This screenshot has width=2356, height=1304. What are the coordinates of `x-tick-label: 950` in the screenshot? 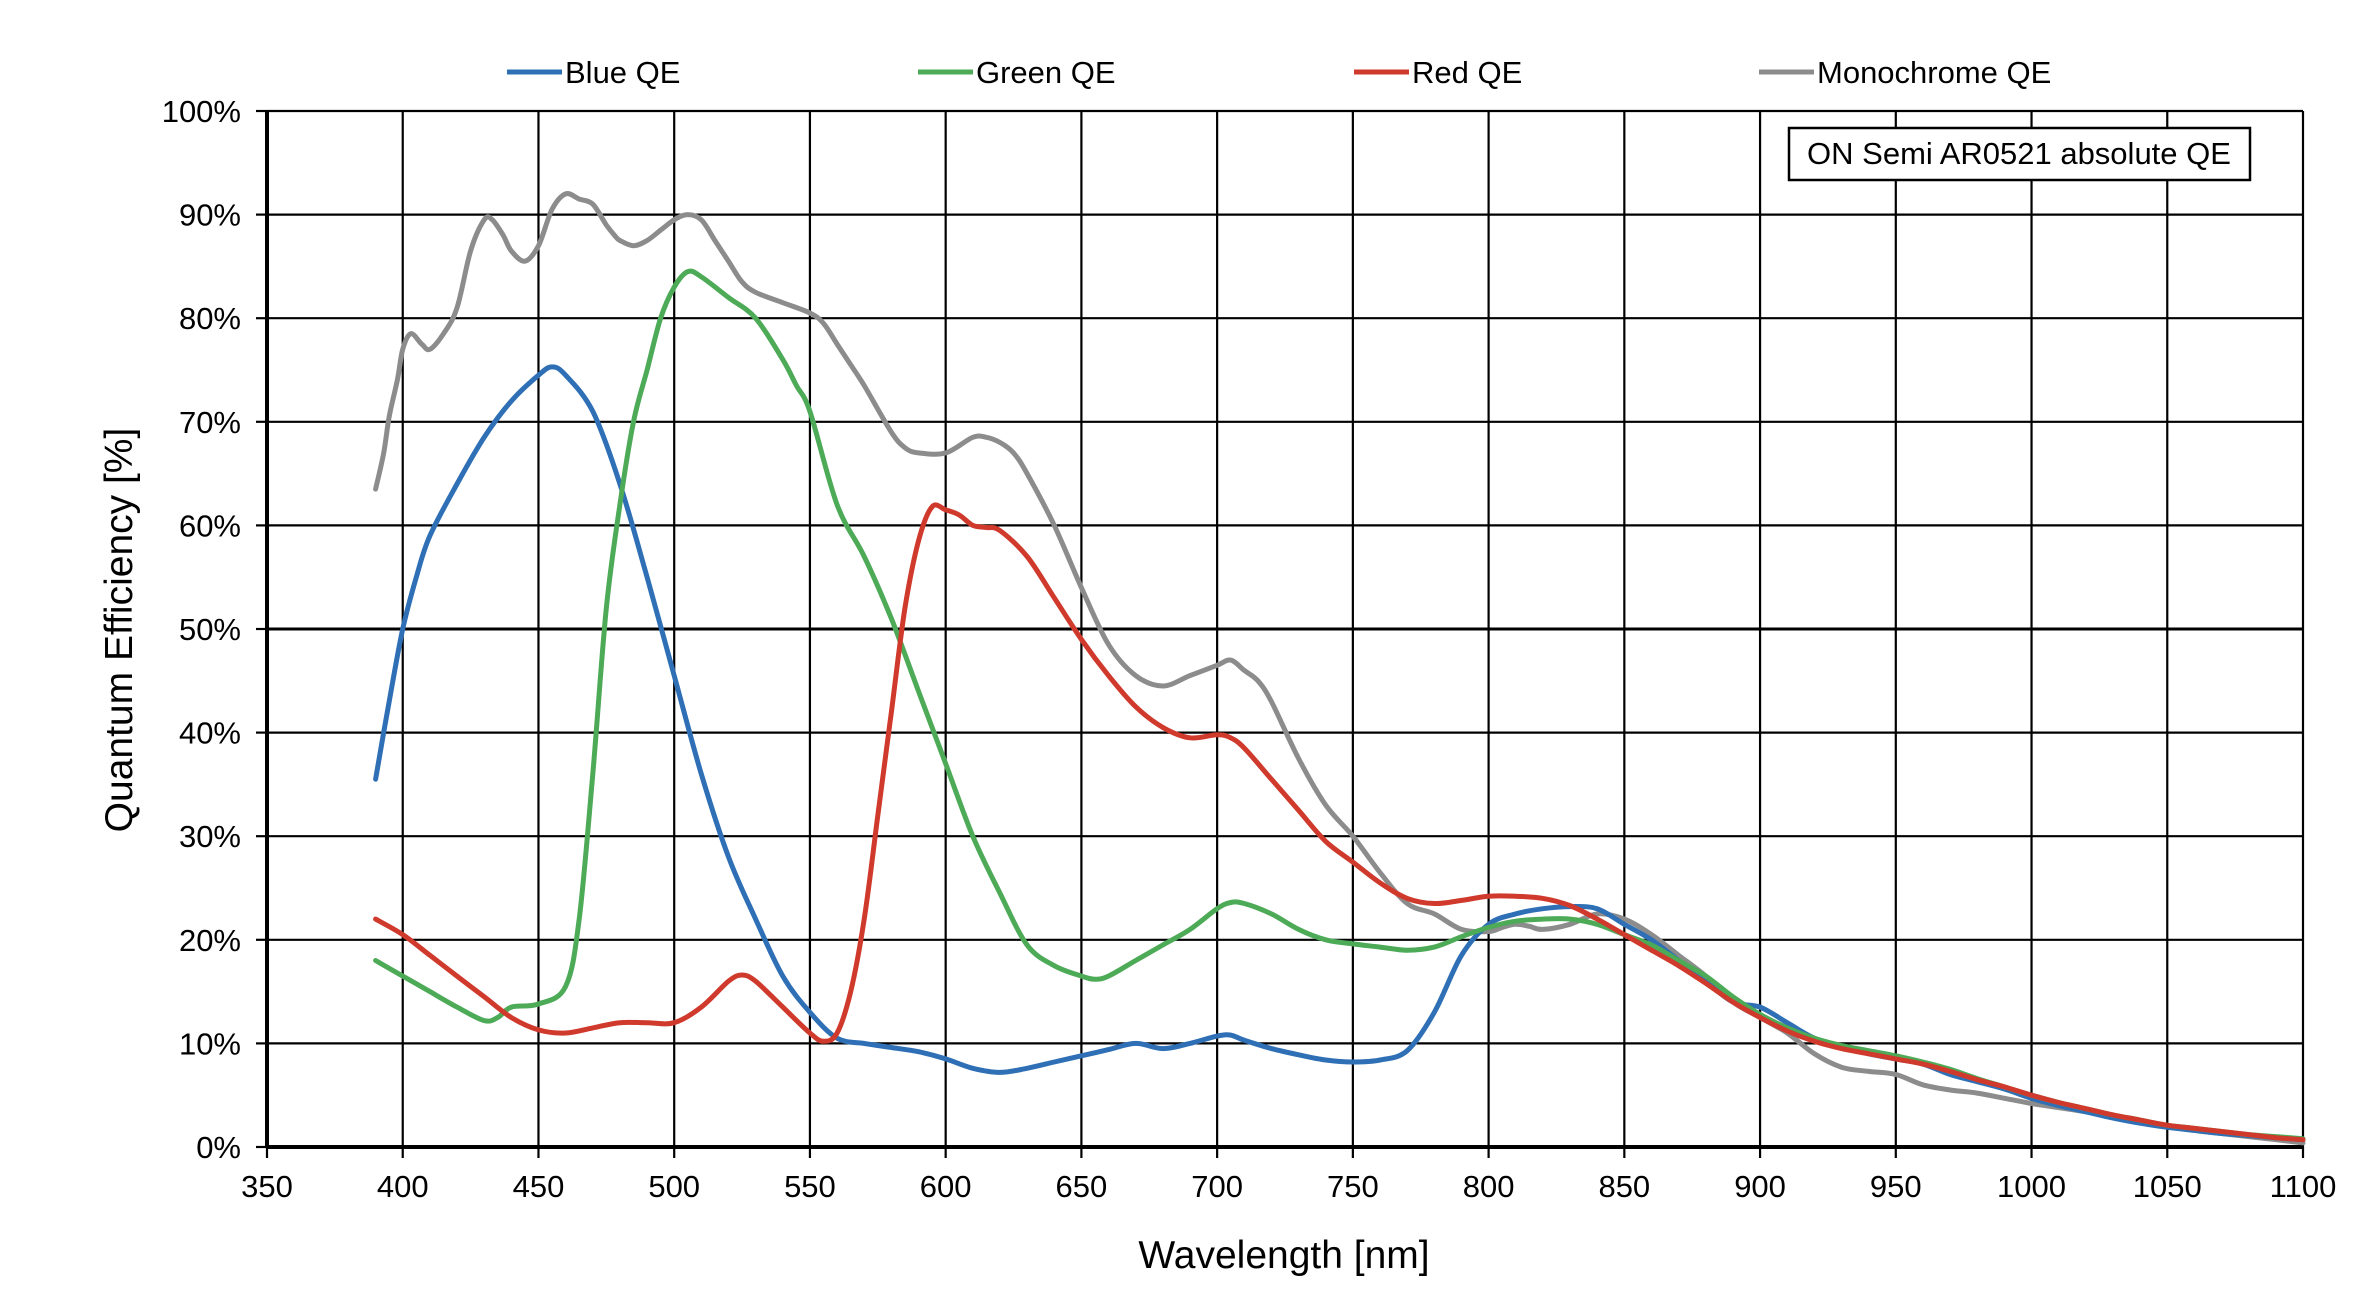 It's located at (1896, 1186).